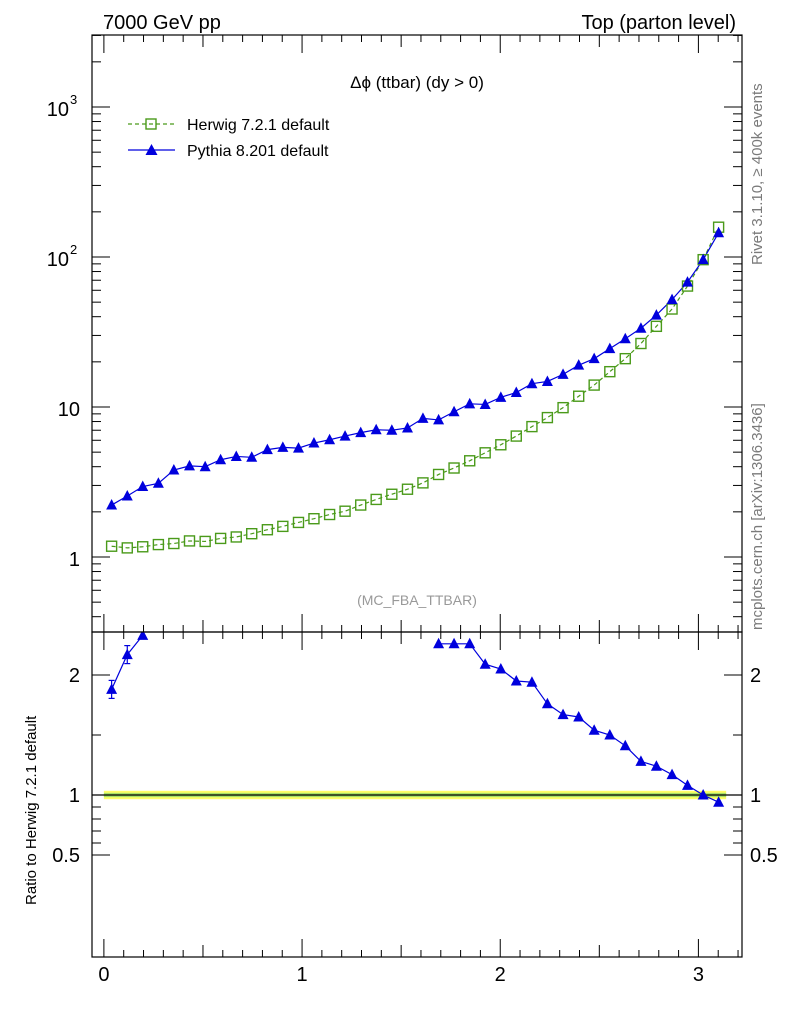 The width and height of the screenshot is (786, 1024). Describe the element at coordinates (417, 82) in the screenshot. I see `chart-title: Δϕ (ttbar) (dy > 0)` at that location.